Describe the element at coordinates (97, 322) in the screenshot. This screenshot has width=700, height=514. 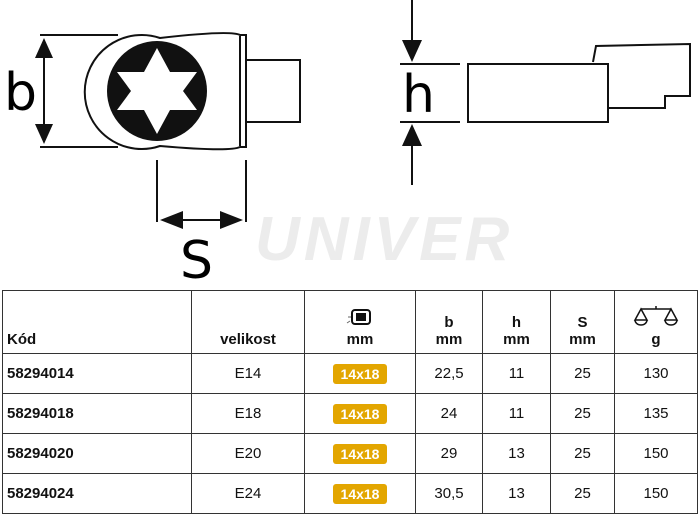
I see `header-code: Kód` at that location.